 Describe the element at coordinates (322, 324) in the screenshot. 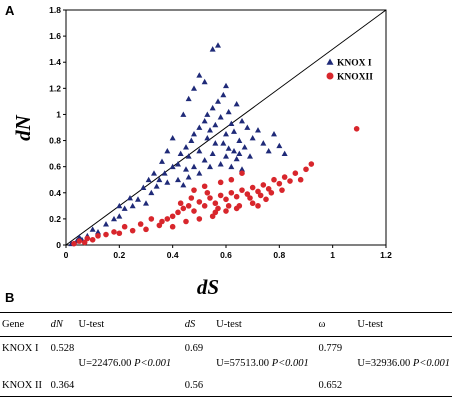

I see `header-omega: ω` at that location.